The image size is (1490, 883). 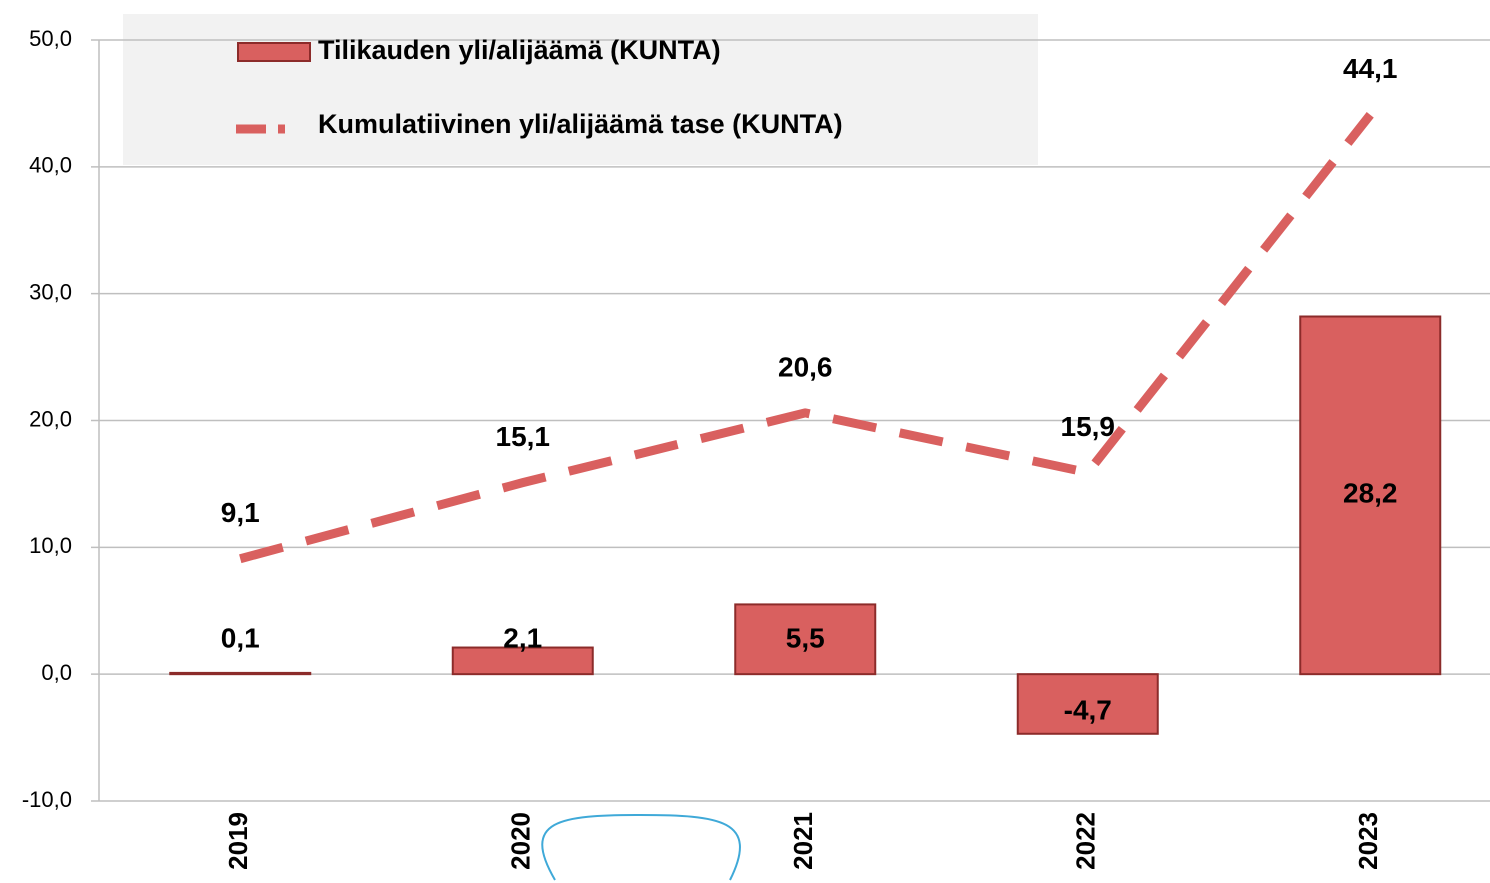 What do you see at coordinates (56, 672) in the screenshot?
I see `y-tick-label: 0,0` at bounding box center [56, 672].